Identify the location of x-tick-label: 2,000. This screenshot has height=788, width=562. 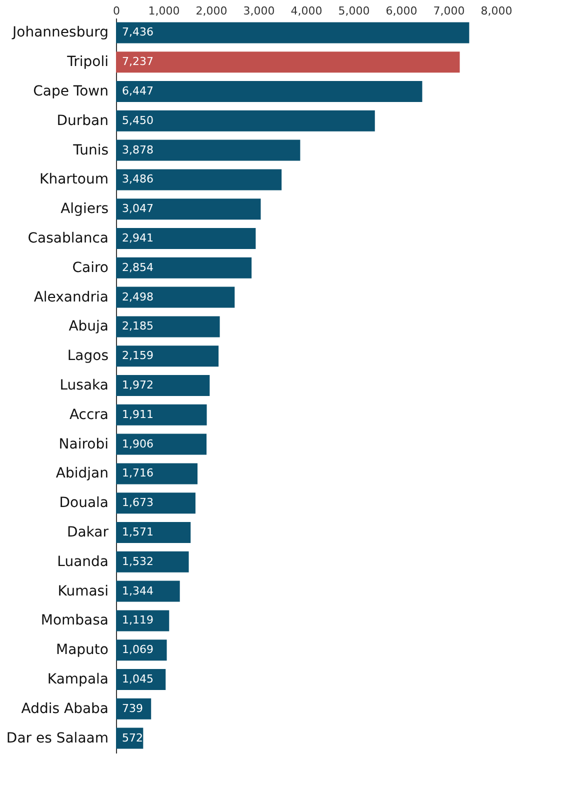
(212, 11).